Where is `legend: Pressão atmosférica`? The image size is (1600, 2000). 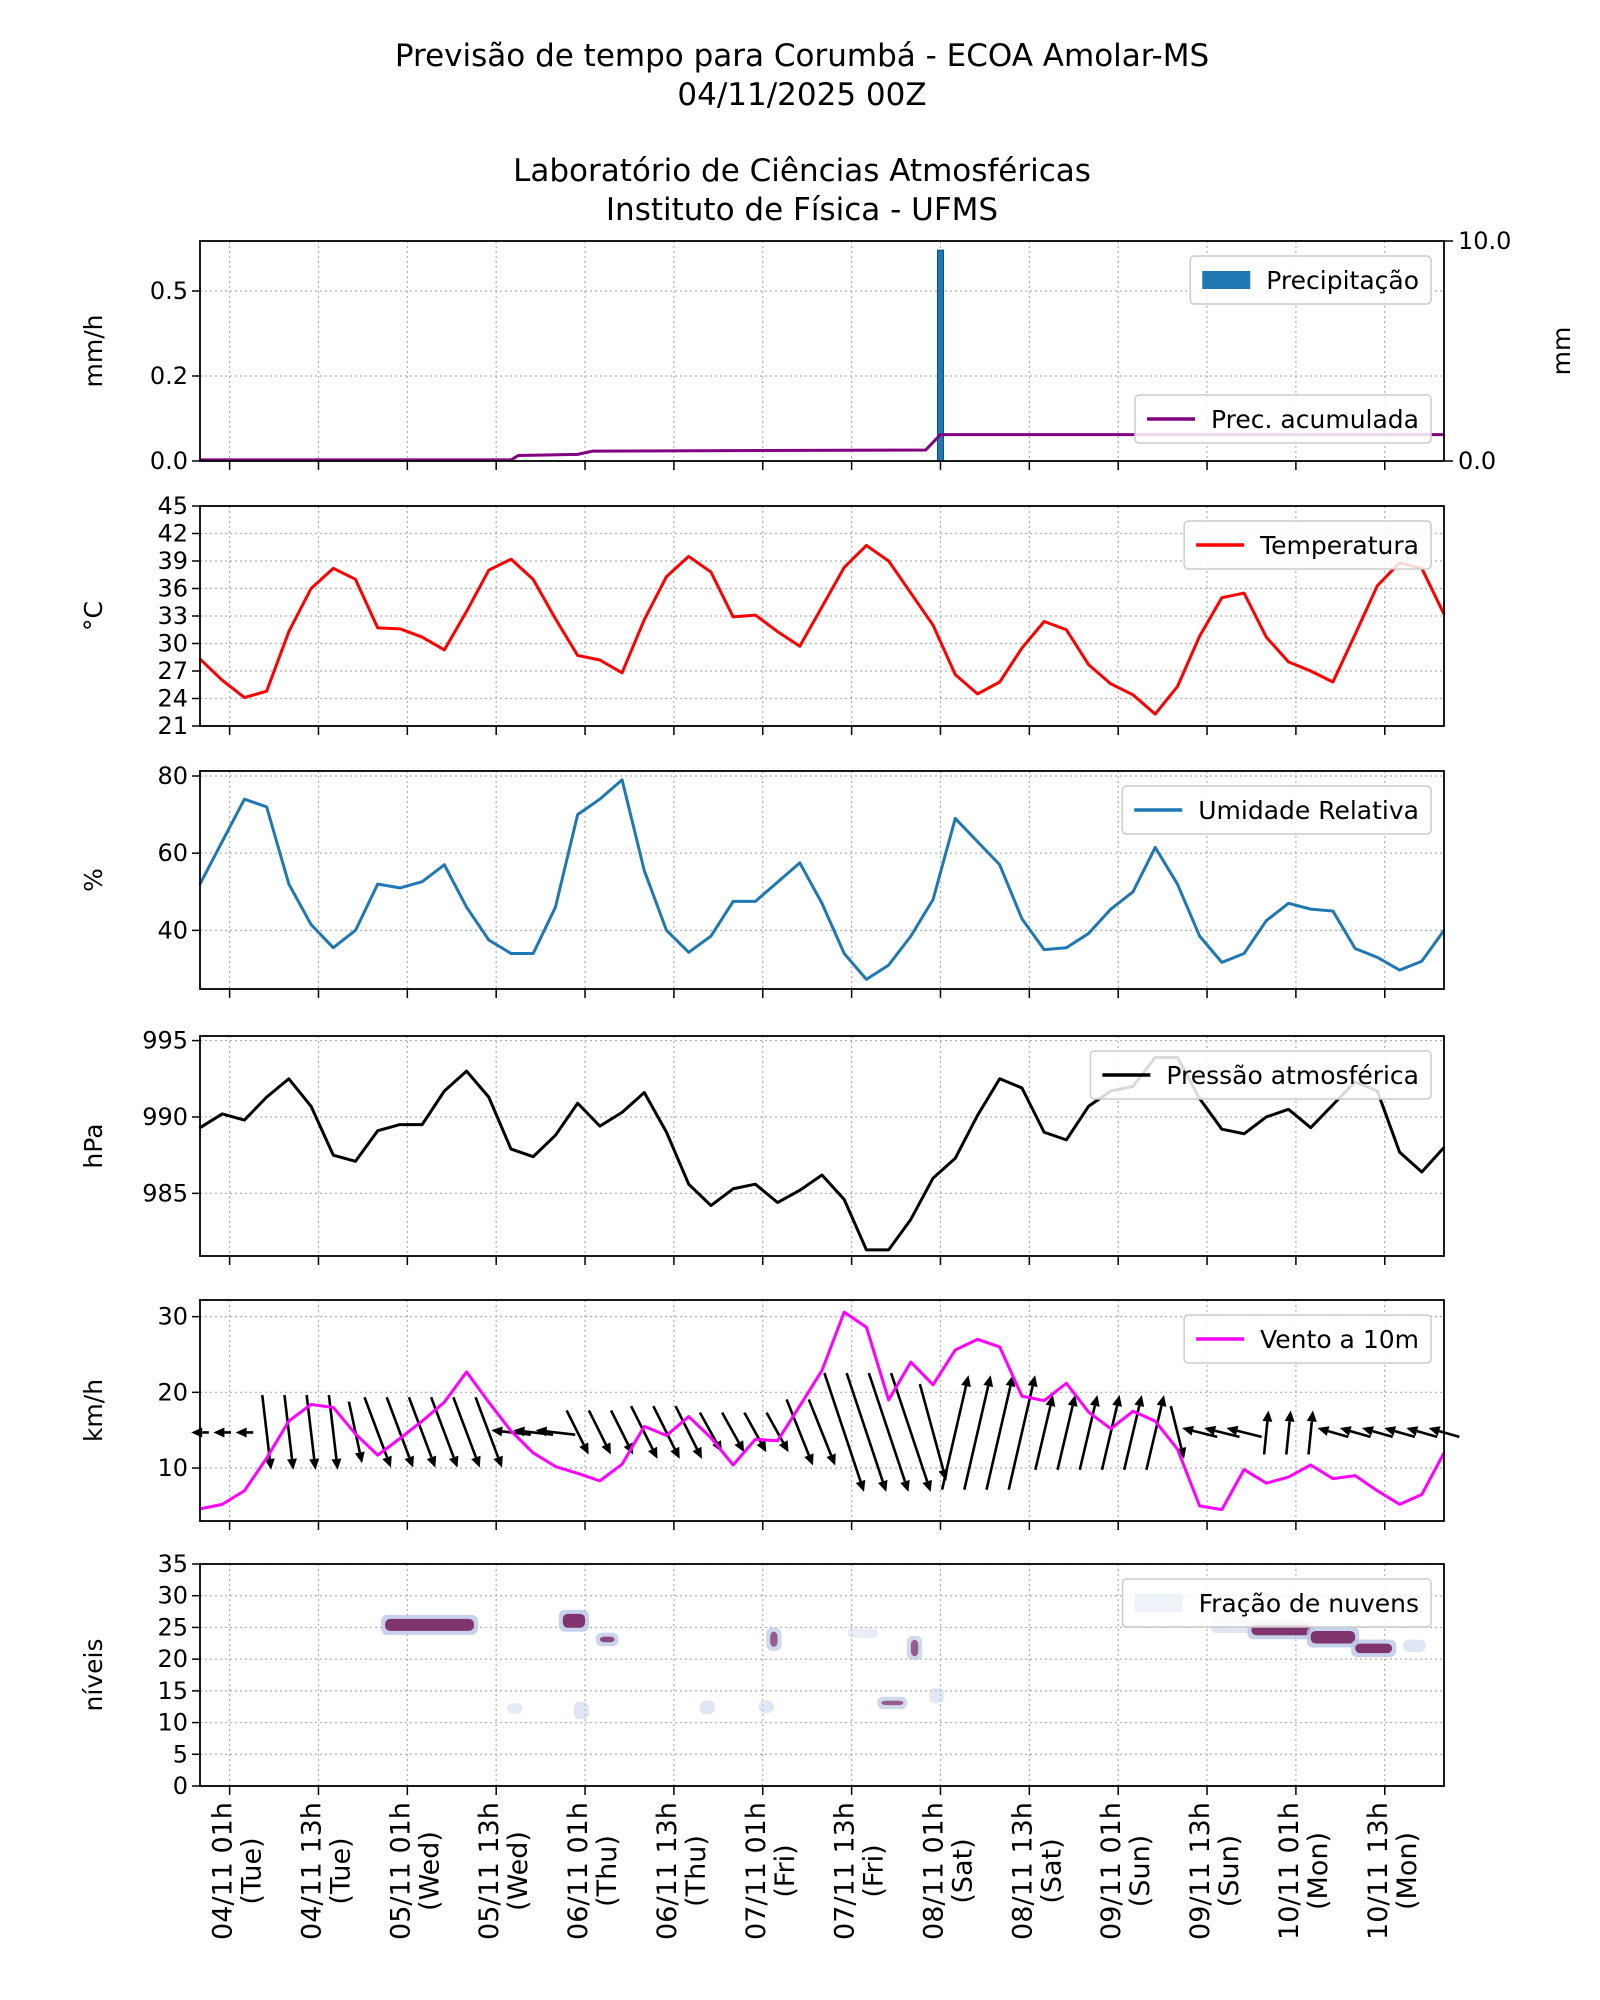
legend: Pressão atmosférica is located at coordinates (1260, 1075).